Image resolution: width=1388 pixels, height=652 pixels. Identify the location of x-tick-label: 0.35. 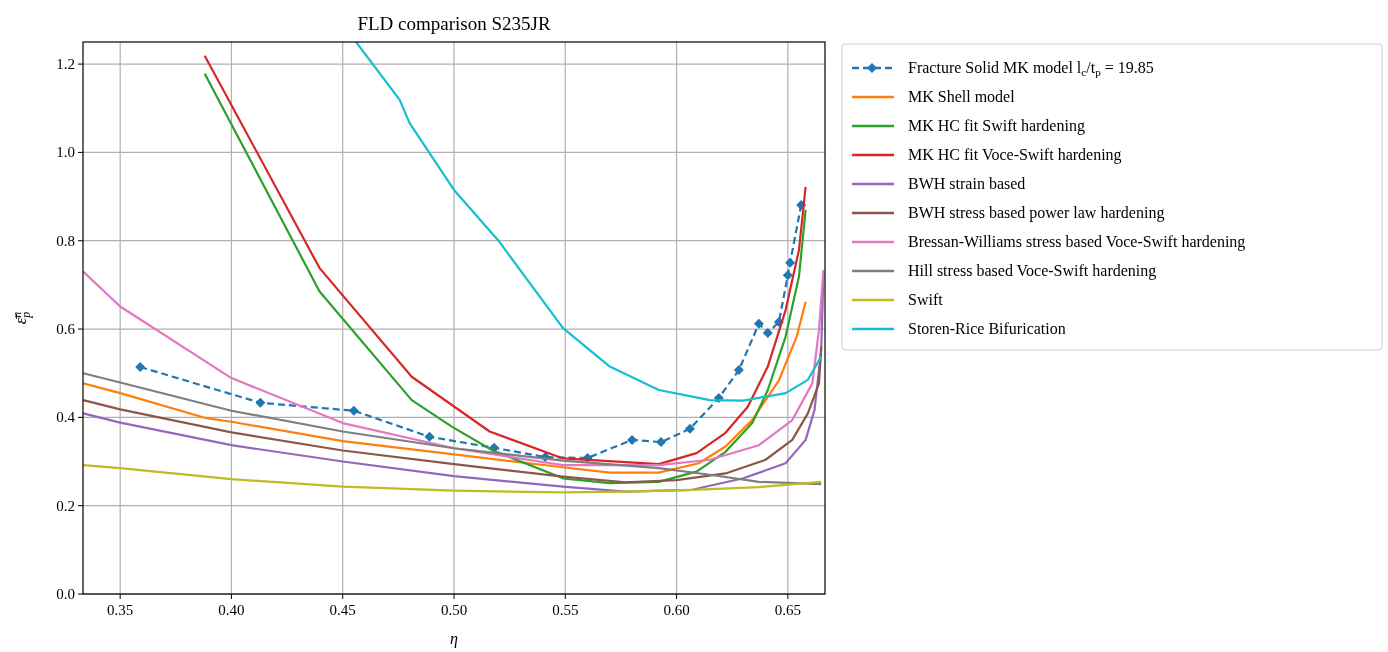
(120, 610).